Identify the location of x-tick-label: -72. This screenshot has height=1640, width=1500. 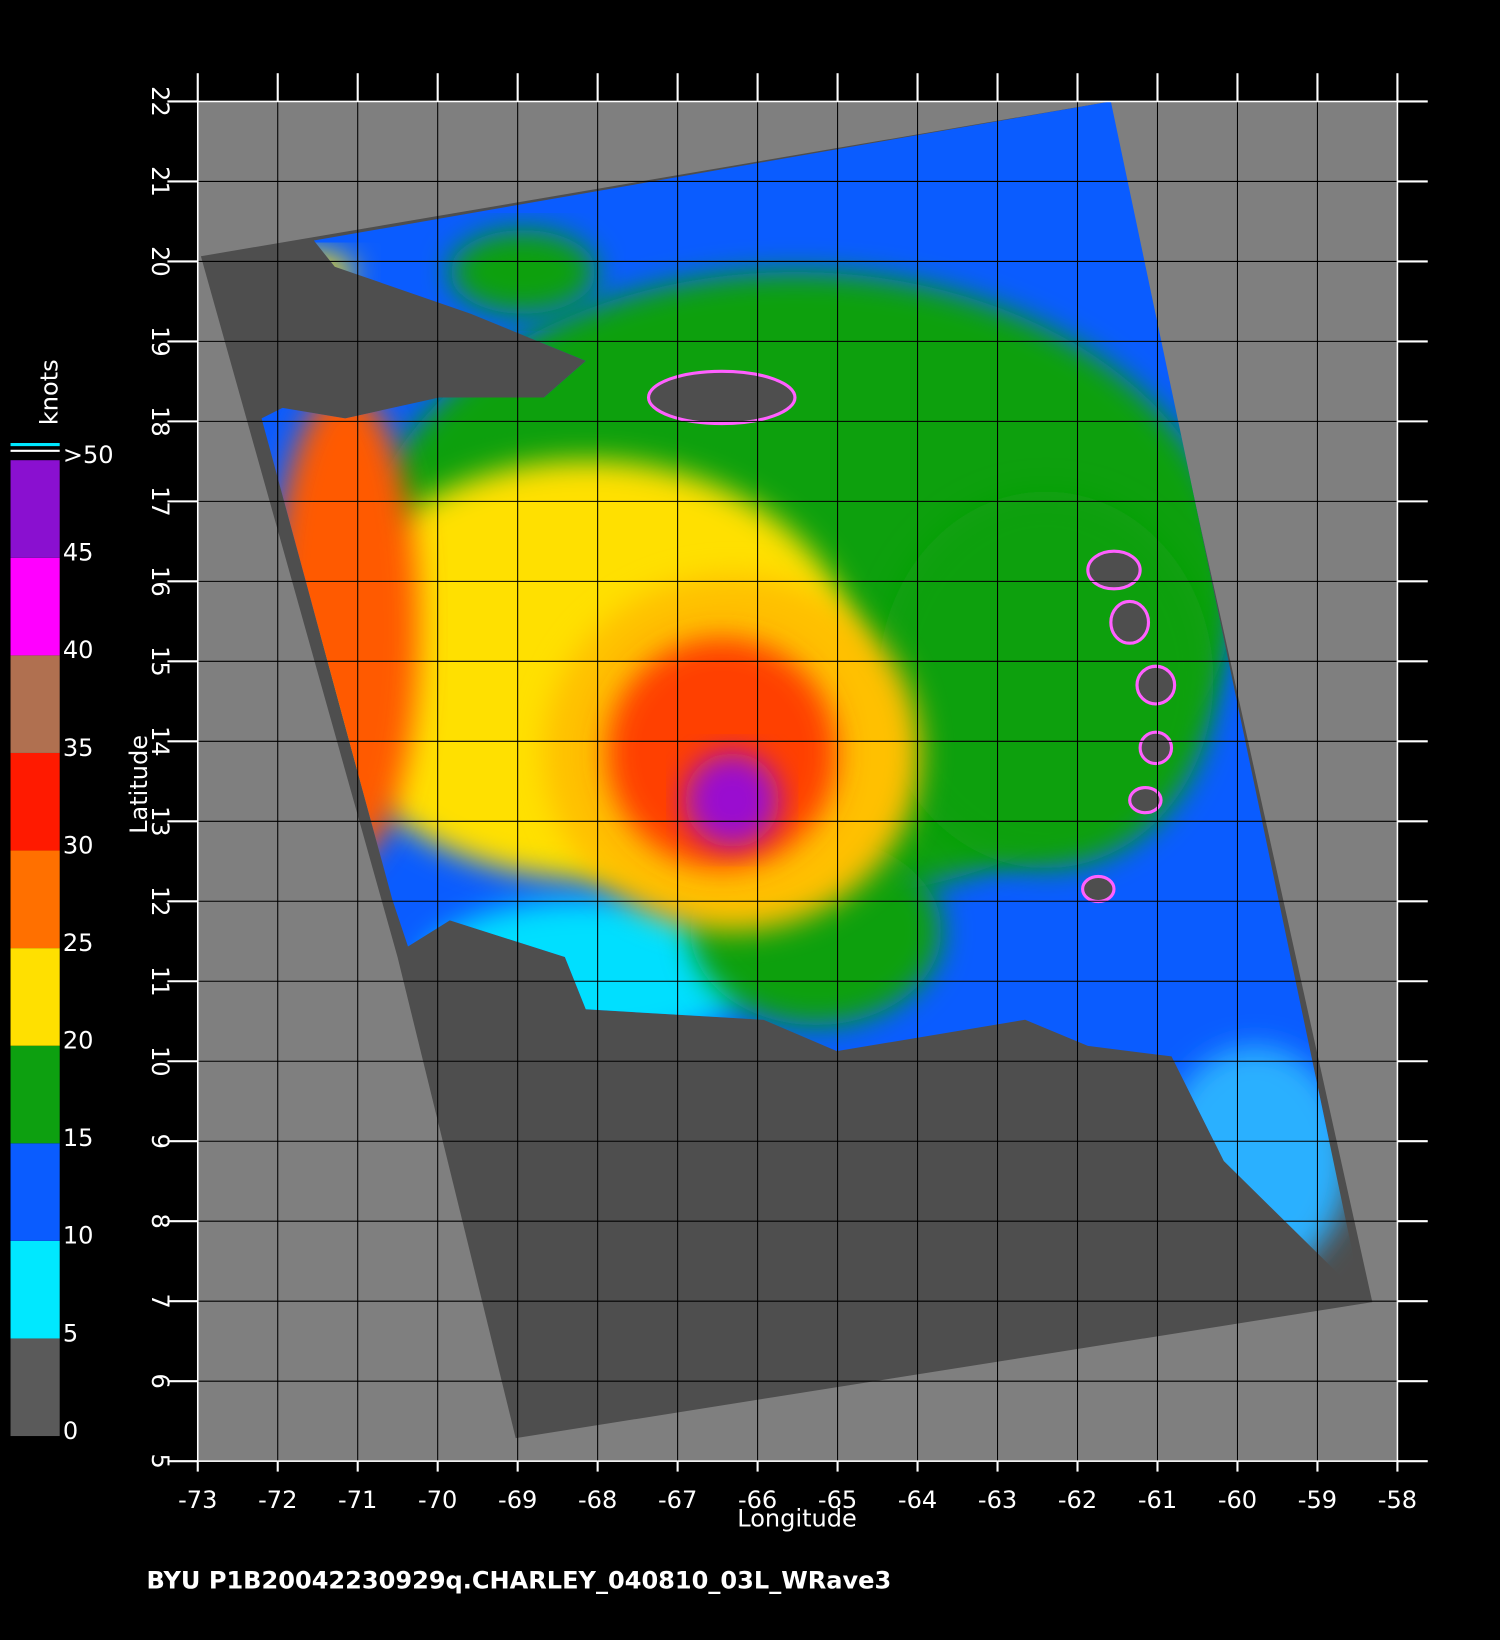
(277, 1500).